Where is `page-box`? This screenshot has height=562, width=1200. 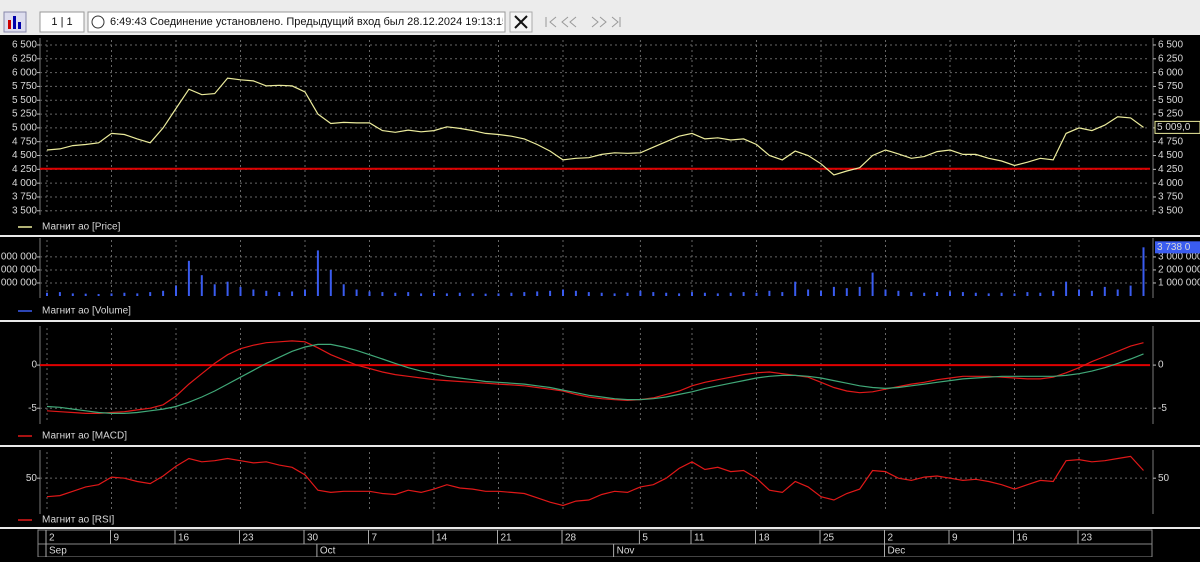
page-box is located at coordinates (62, 22).